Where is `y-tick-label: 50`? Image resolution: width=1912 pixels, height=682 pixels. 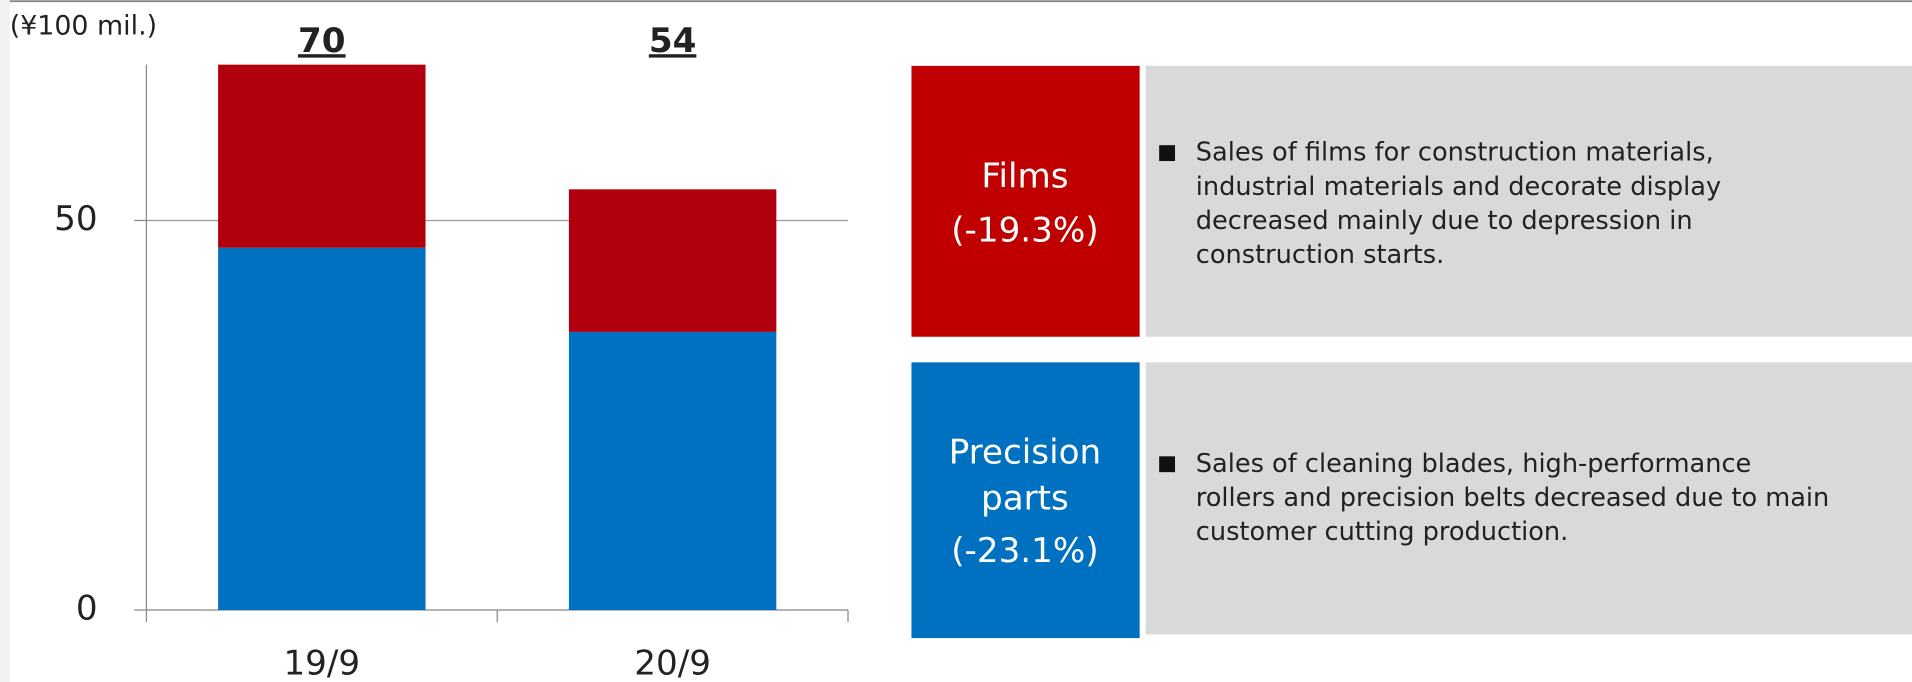 y-tick-label: 50 is located at coordinates (75, 219).